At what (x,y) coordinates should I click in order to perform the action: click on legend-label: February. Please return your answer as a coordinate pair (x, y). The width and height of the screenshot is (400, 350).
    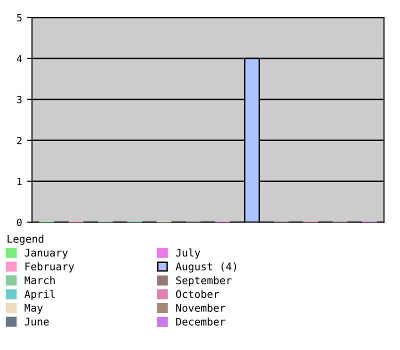
    Looking at the image, I should click on (49, 267).